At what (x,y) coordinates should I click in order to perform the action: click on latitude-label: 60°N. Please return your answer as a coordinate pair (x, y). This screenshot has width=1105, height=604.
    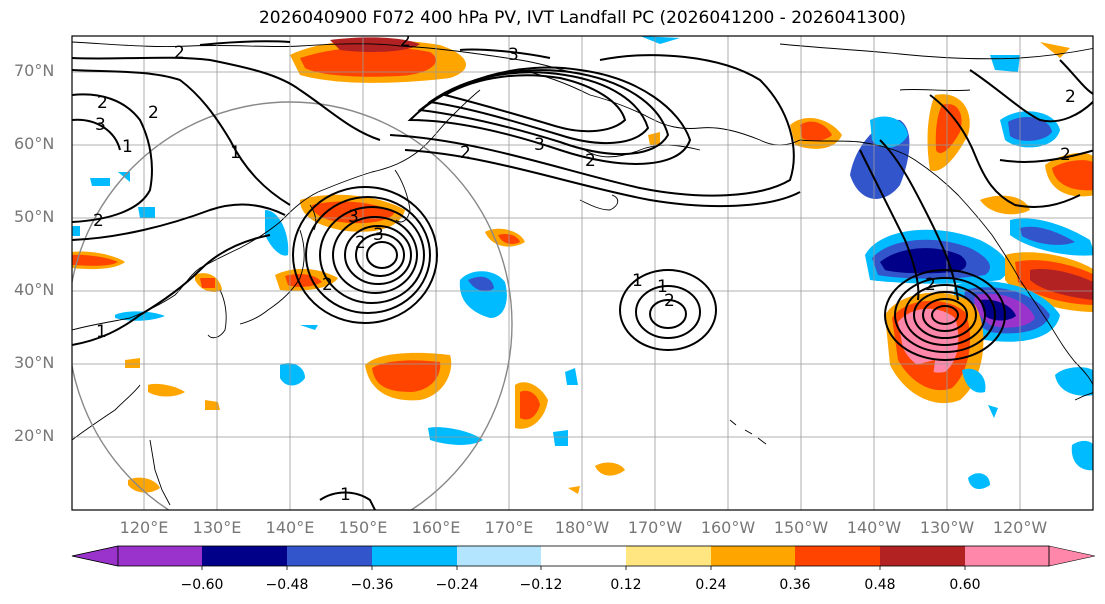
    Looking at the image, I should click on (34, 143).